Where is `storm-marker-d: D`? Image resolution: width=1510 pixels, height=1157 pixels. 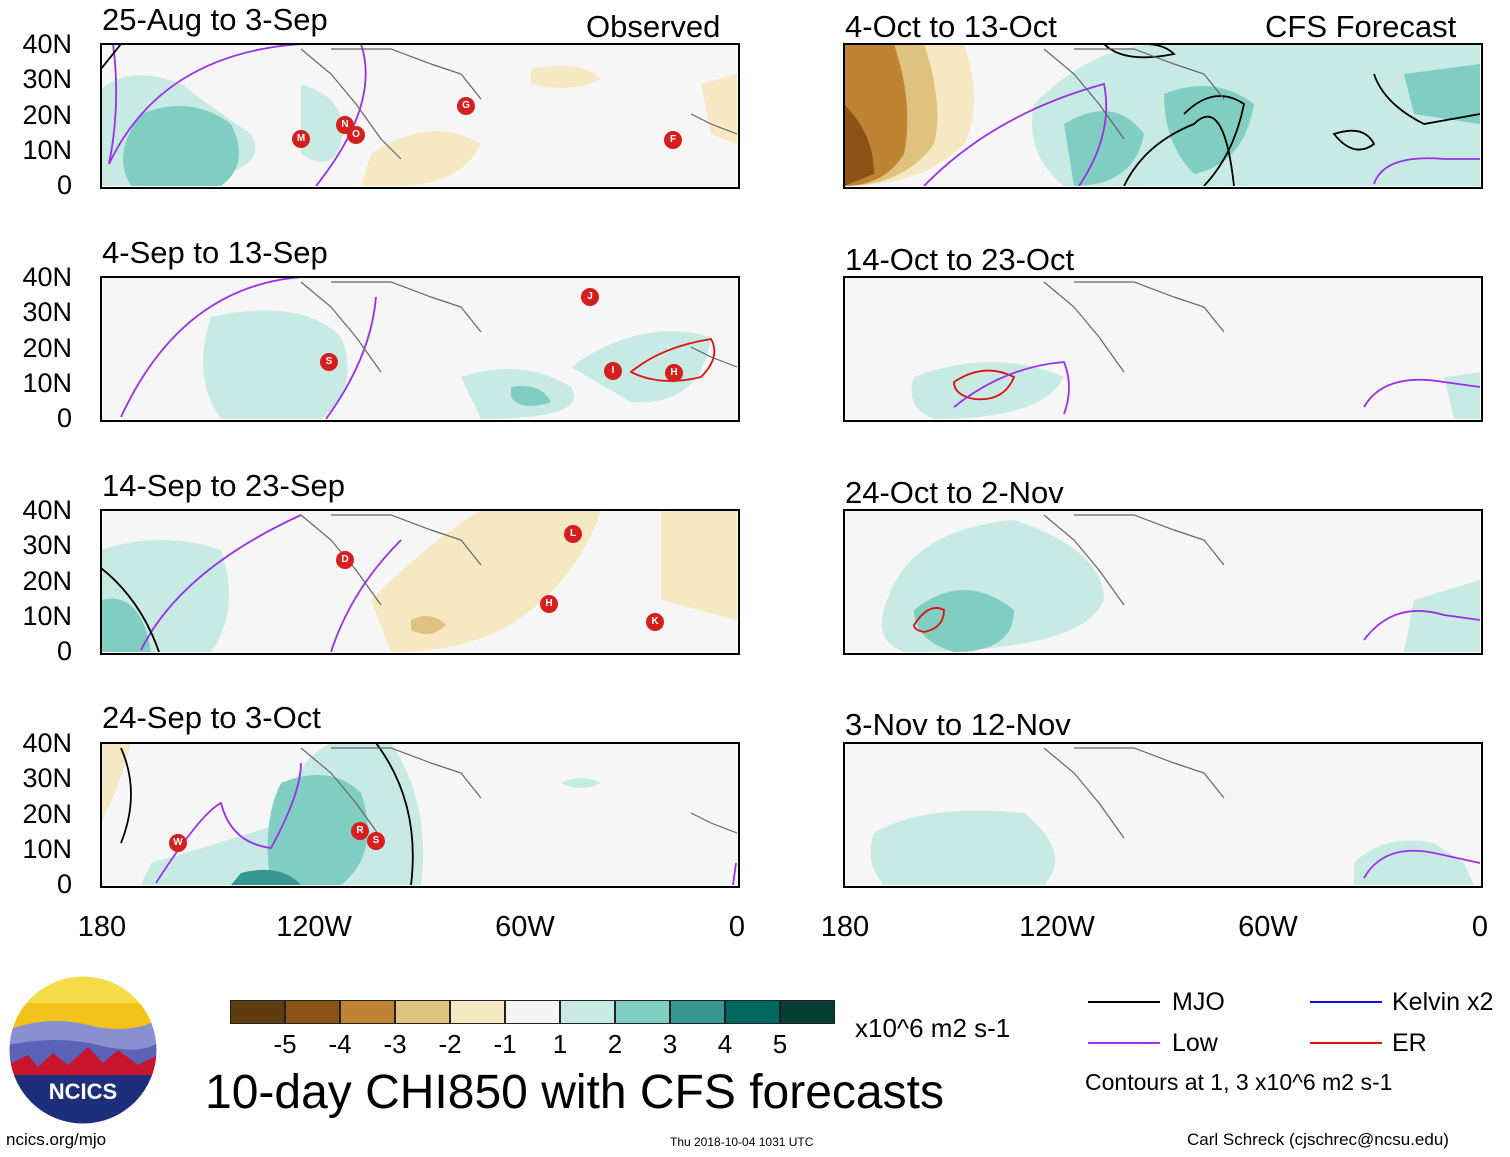 storm-marker-d: D is located at coordinates (345, 560).